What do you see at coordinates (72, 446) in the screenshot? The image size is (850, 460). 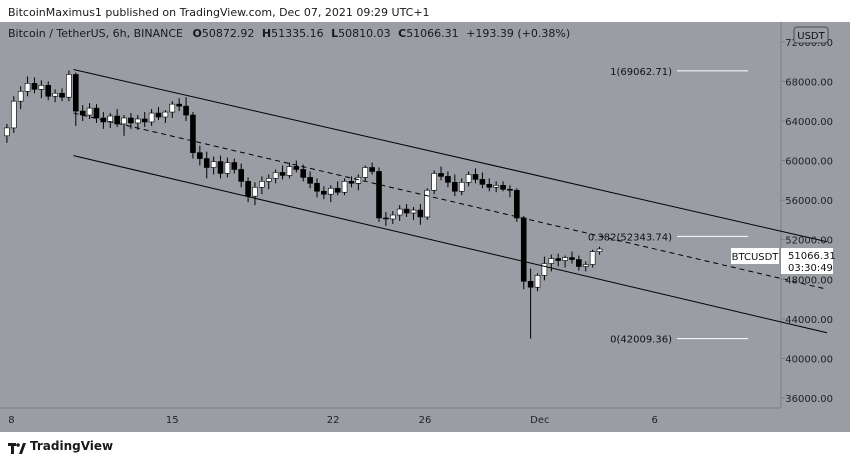 I see `footer-brand: TradingView` at bounding box center [72, 446].